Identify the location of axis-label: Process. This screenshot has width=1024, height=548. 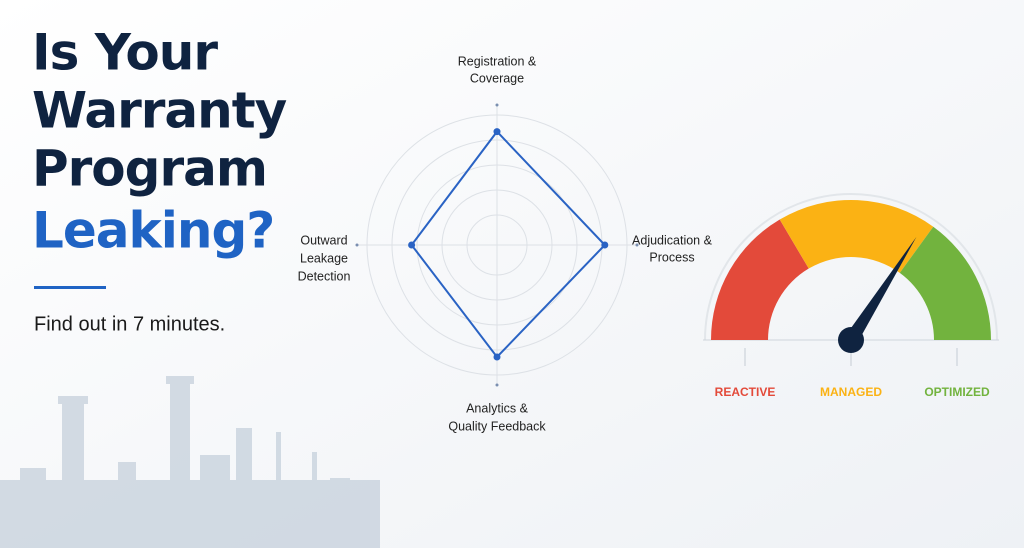
(671, 257).